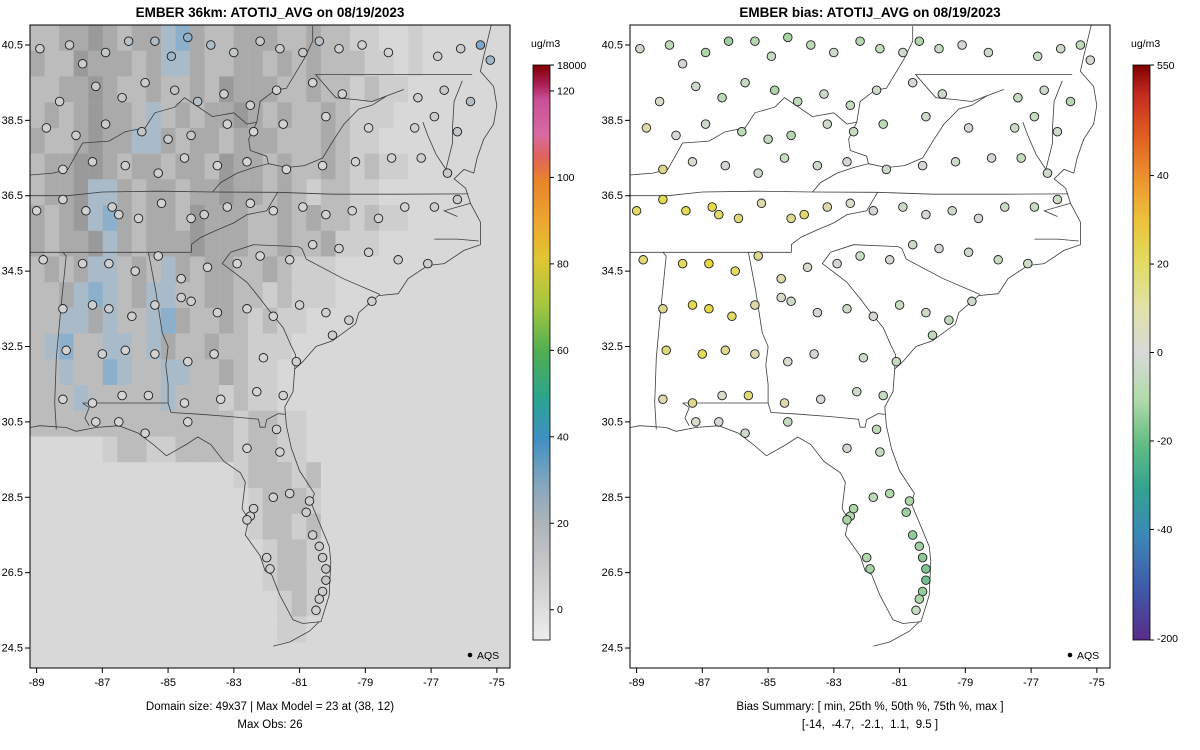 The image size is (1200, 750). I want to click on x-tick-label: -83, so click(234, 683).